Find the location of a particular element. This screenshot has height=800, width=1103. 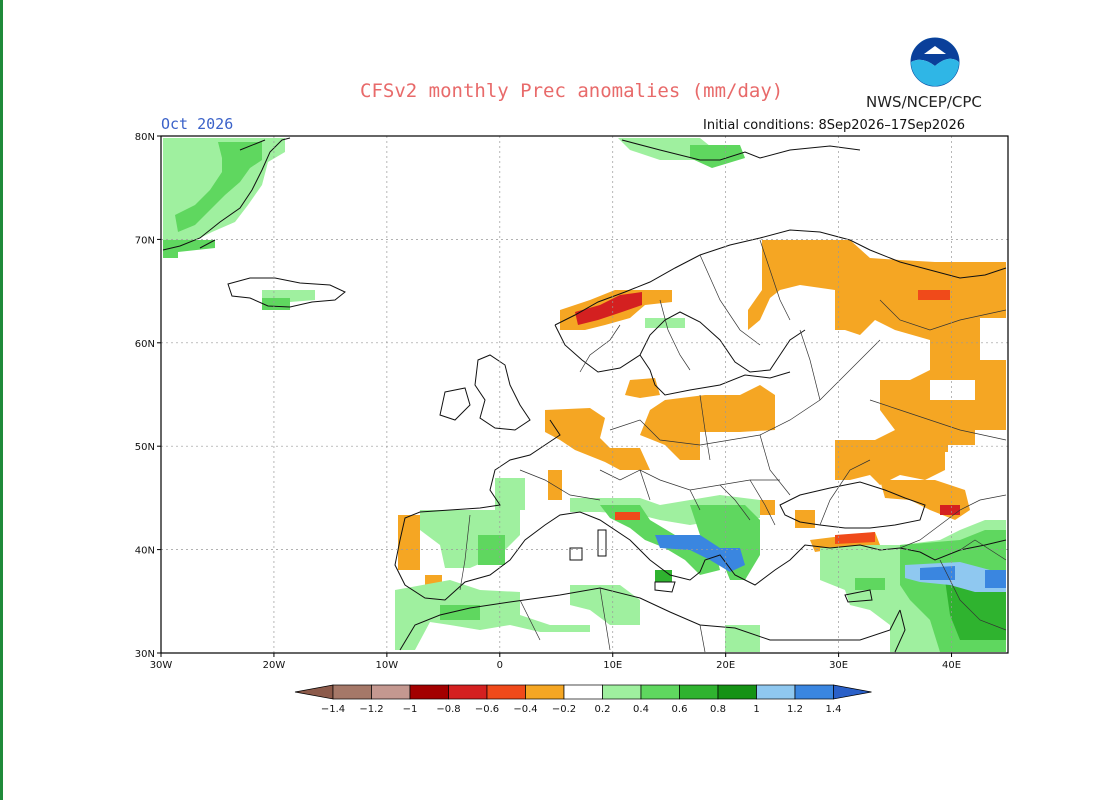

anomaly-caucasus-strong is located at coordinates (950, 510).